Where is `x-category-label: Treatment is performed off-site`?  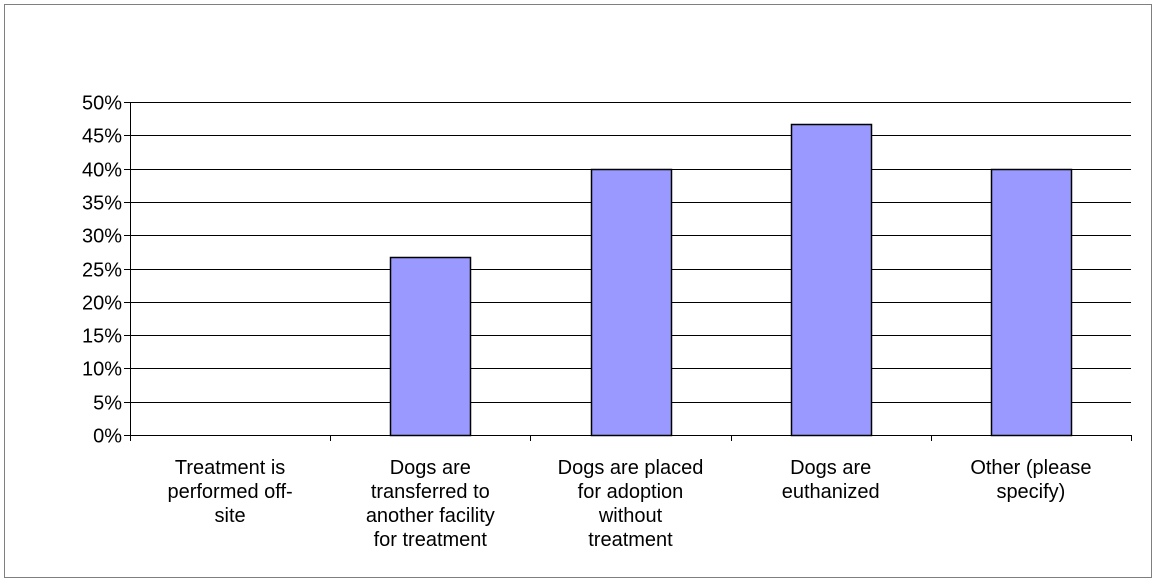
x-category-label: Treatment is performed off-site is located at coordinates (229, 492).